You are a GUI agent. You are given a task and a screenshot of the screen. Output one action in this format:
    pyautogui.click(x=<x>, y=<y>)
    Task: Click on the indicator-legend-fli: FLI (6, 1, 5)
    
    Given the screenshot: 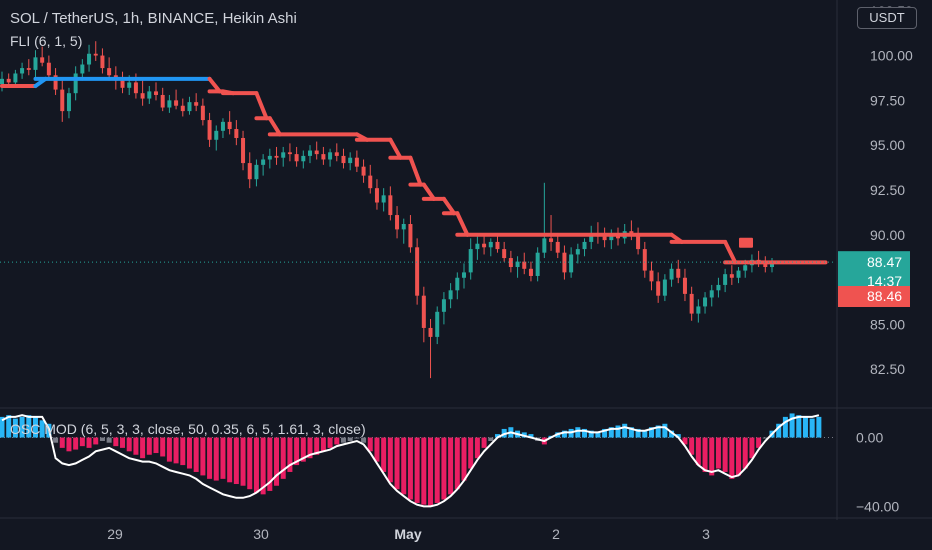 What is the action you would take?
    pyautogui.click(x=46, y=41)
    